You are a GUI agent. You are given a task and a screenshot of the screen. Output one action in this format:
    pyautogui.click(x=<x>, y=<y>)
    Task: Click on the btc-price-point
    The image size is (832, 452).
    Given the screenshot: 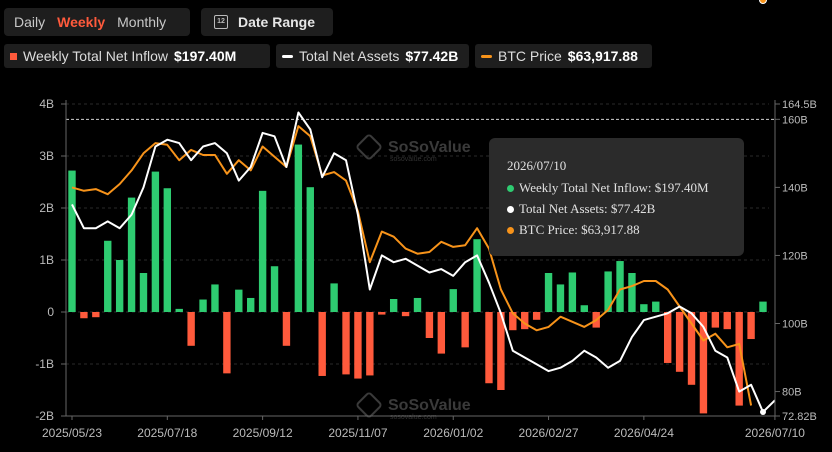 What is the action you would take?
    pyautogui.click(x=763, y=2)
    